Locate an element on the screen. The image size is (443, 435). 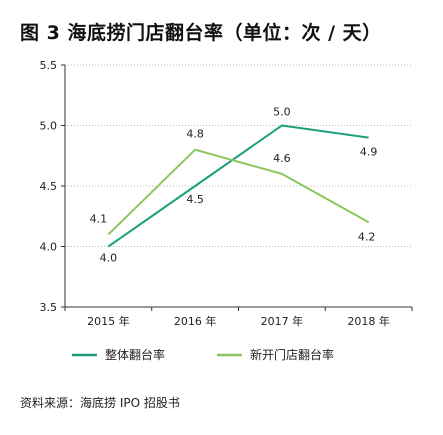
data-label: 4.5 is located at coordinates (195, 199).